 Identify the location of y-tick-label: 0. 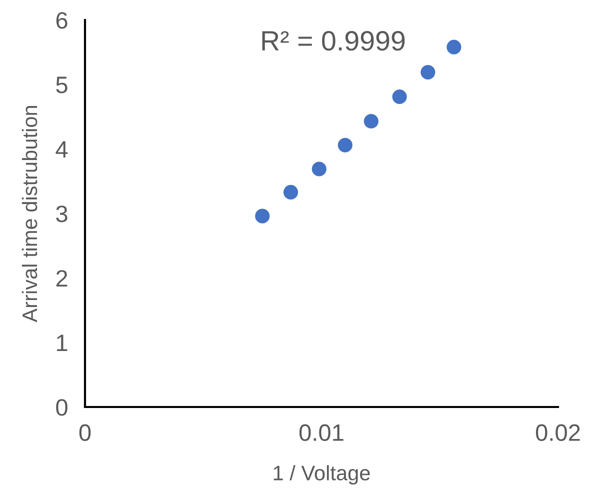
(62, 407).